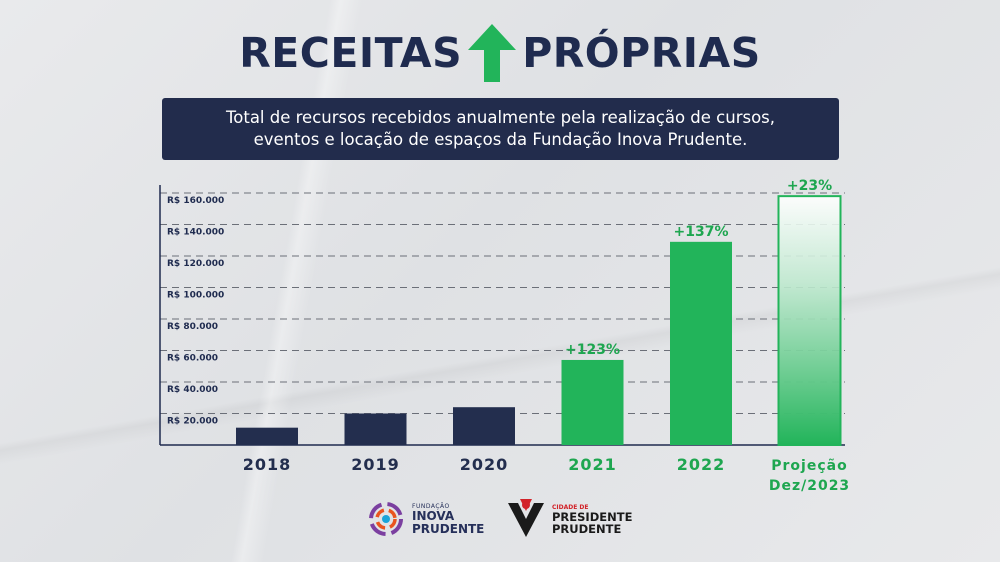 This screenshot has height=562, width=1000. I want to click on y-tick-label: R$ 140.000, so click(195, 233).